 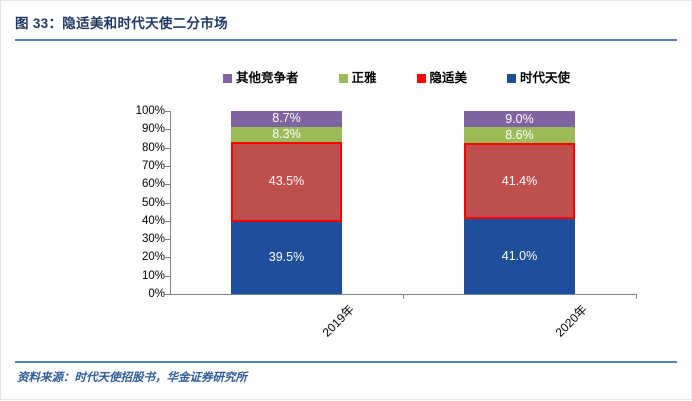 I want to click on bar-value-label: 8.7%, so click(x=286, y=118).